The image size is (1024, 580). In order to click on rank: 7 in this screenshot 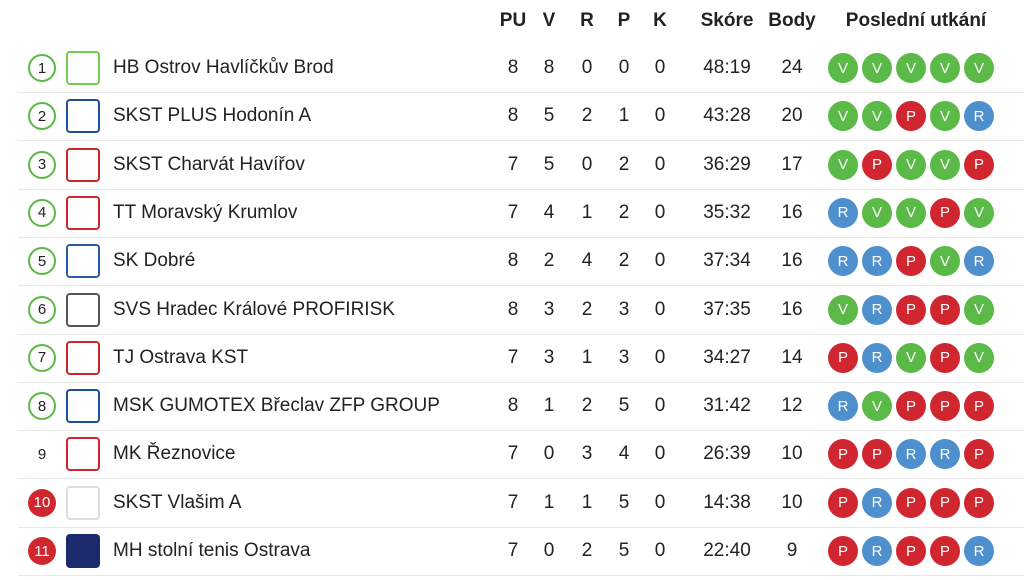, I will do `click(42, 357)`.